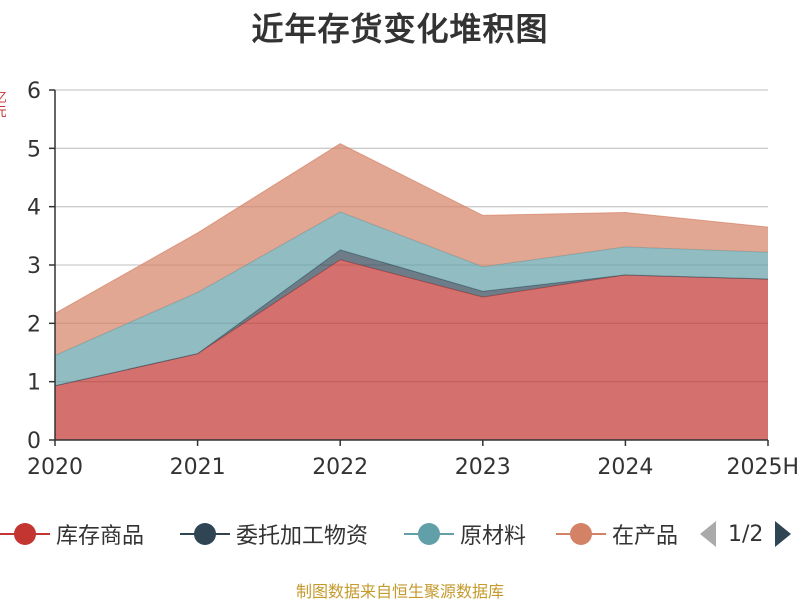 This screenshot has height=602, width=800. Describe the element at coordinates (399, 591) in the screenshot. I see `data-source-note: 制图数据来自恒生聚源数据库` at that location.